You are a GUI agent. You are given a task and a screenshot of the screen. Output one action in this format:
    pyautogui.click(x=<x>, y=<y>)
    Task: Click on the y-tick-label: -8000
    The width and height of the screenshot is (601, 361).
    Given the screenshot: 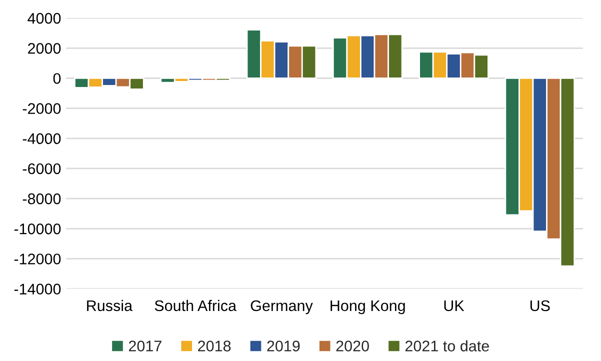 What is the action you would take?
    pyautogui.click(x=41, y=198)
    